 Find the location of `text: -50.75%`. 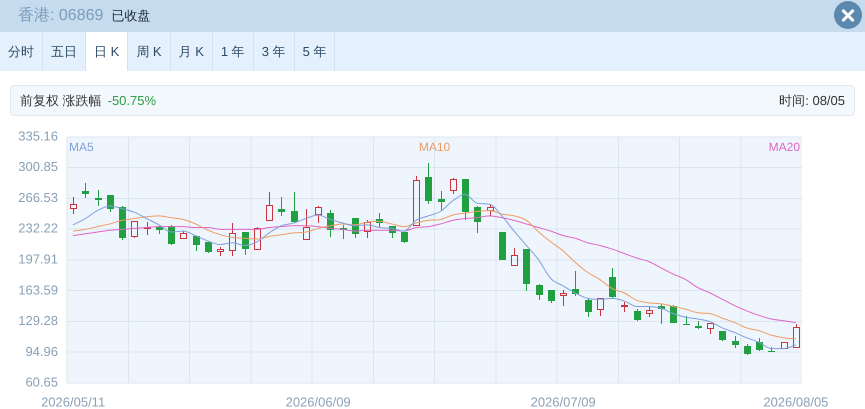

text: -50.75% is located at coordinates (132, 100).